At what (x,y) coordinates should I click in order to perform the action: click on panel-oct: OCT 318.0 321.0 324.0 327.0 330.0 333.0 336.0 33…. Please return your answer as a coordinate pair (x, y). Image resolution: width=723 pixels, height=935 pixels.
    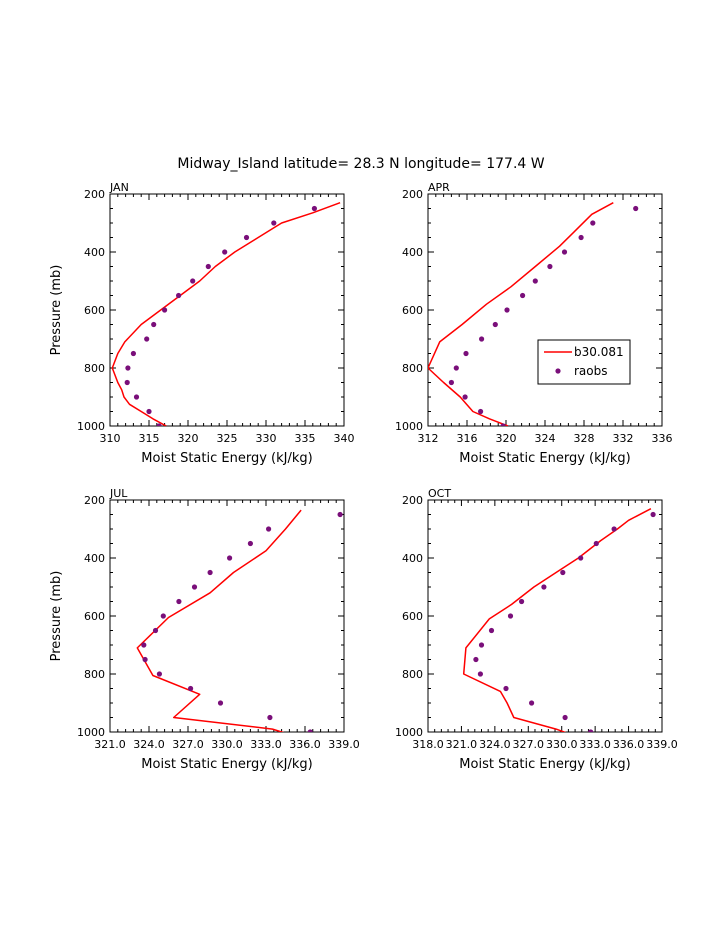
    Looking at the image, I should click on (536, 629).